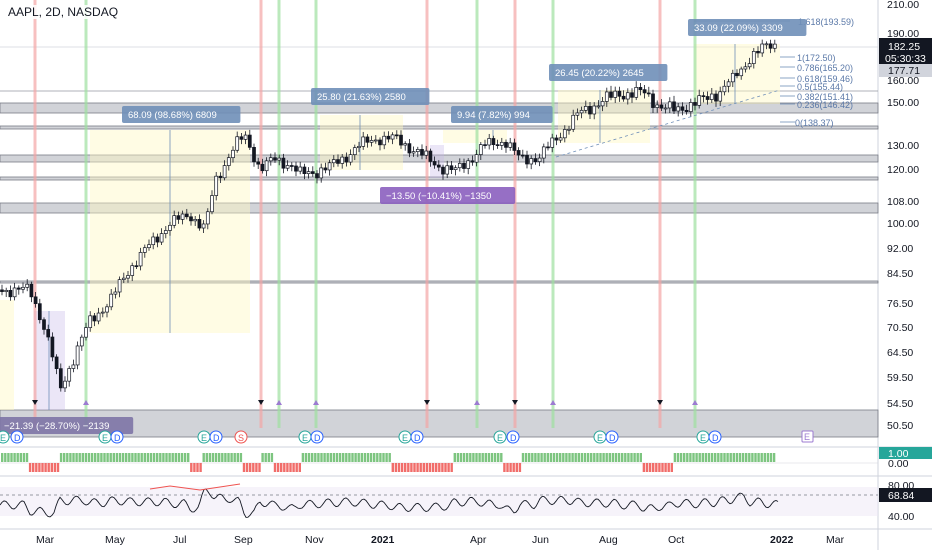 Image resolution: width=932 pixels, height=555 pixels. What do you see at coordinates (7, 355) in the screenshot?
I see `measure-zone` at bounding box center [7, 355].